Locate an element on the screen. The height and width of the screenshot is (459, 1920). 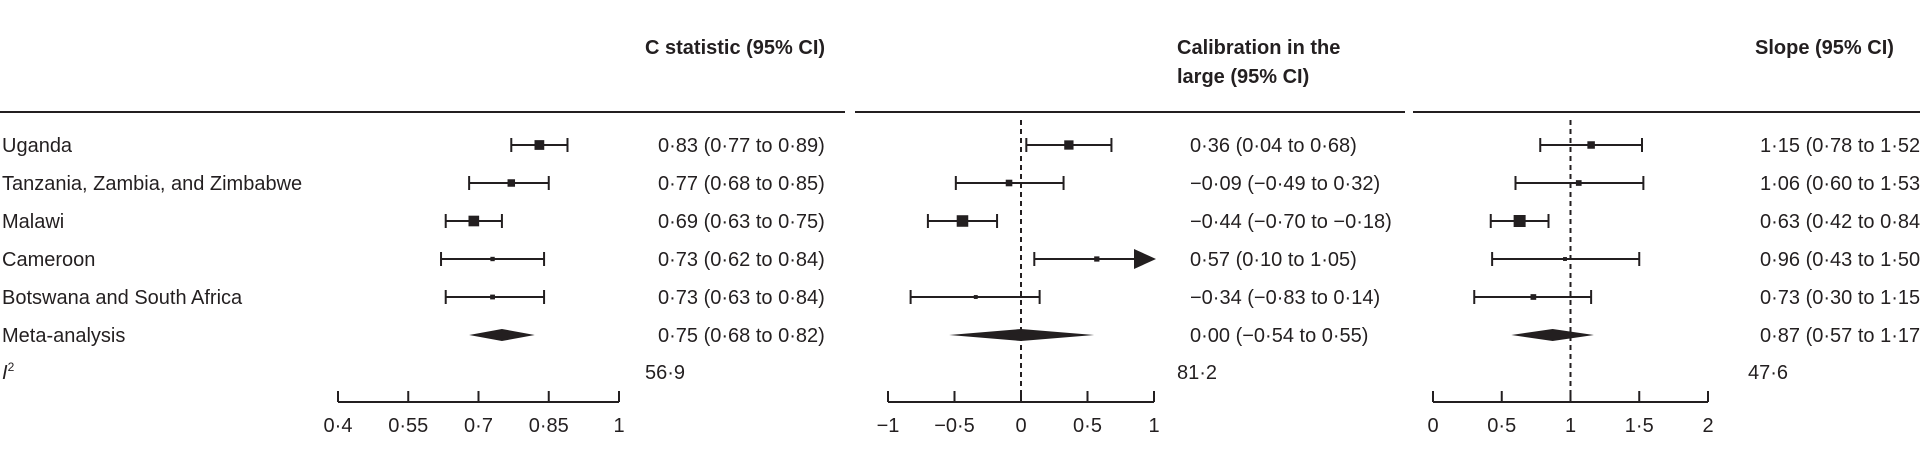
row-label: Uganda is located at coordinates (37, 146).